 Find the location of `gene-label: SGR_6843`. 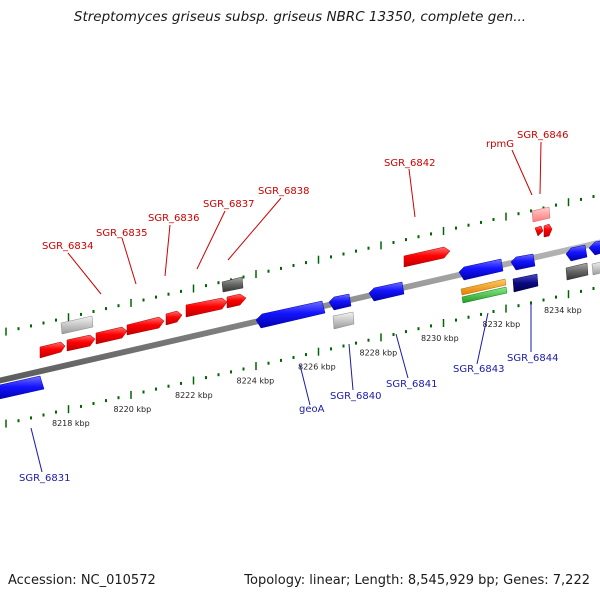

gene-label: SGR_6843 is located at coordinates (479, 369).